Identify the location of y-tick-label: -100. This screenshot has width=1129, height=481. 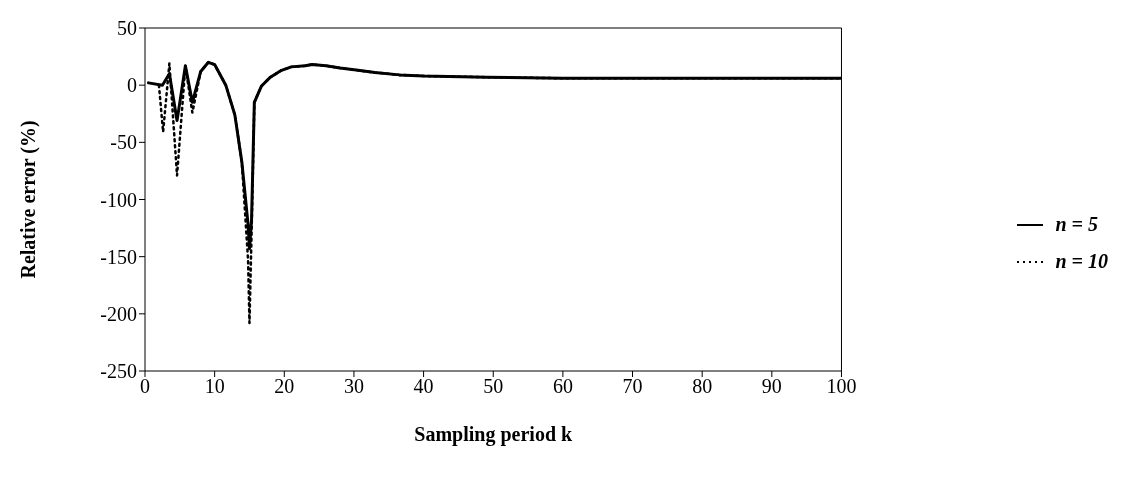
(118, 199).